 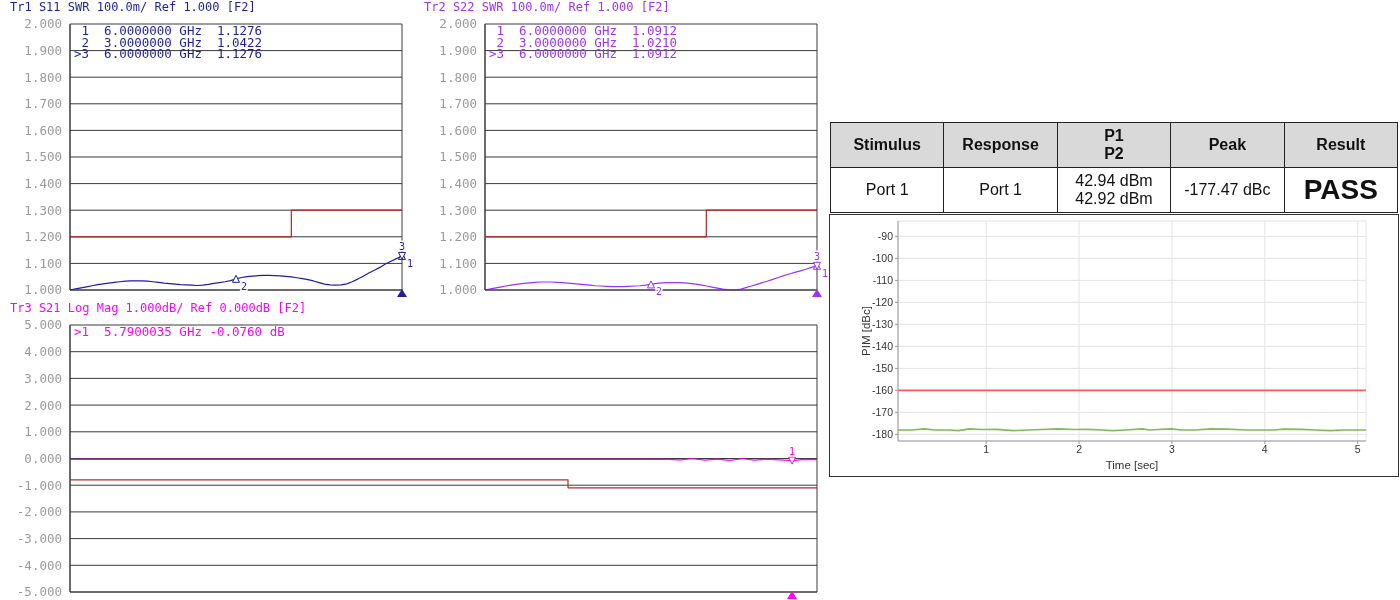 What do you see at coordinates (883, 280) in the screenshot?
I see `y-tick-label: -110` at bounding box center [883, 280].